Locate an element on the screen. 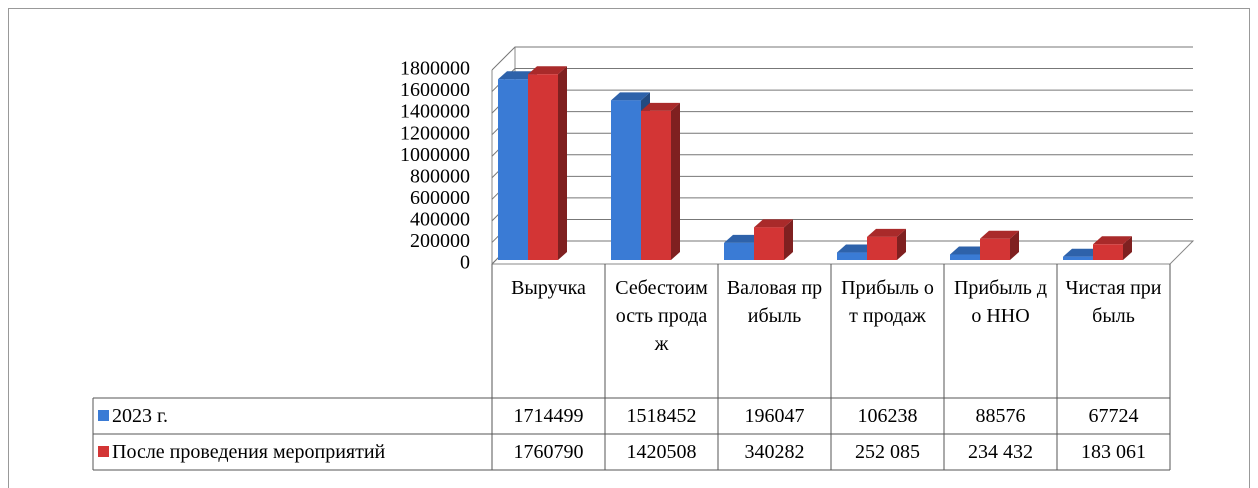  data-table-value: 340282 is located at coordinates (774, 452).